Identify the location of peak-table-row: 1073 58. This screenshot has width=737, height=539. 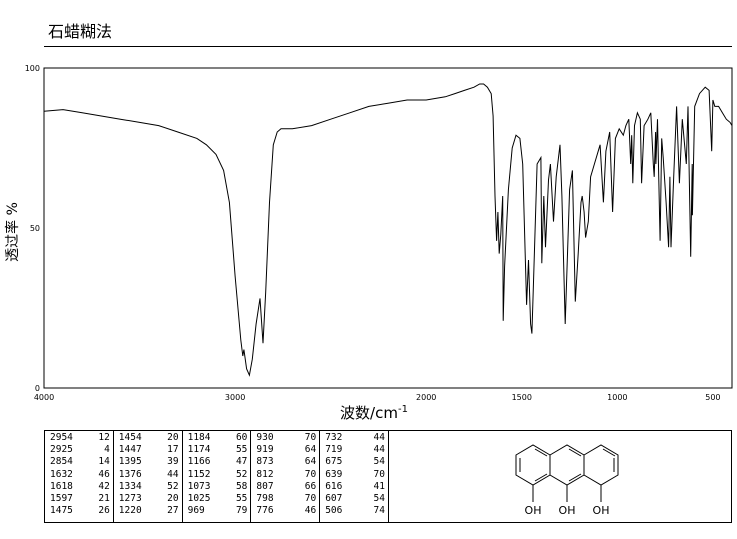
(217, 487).